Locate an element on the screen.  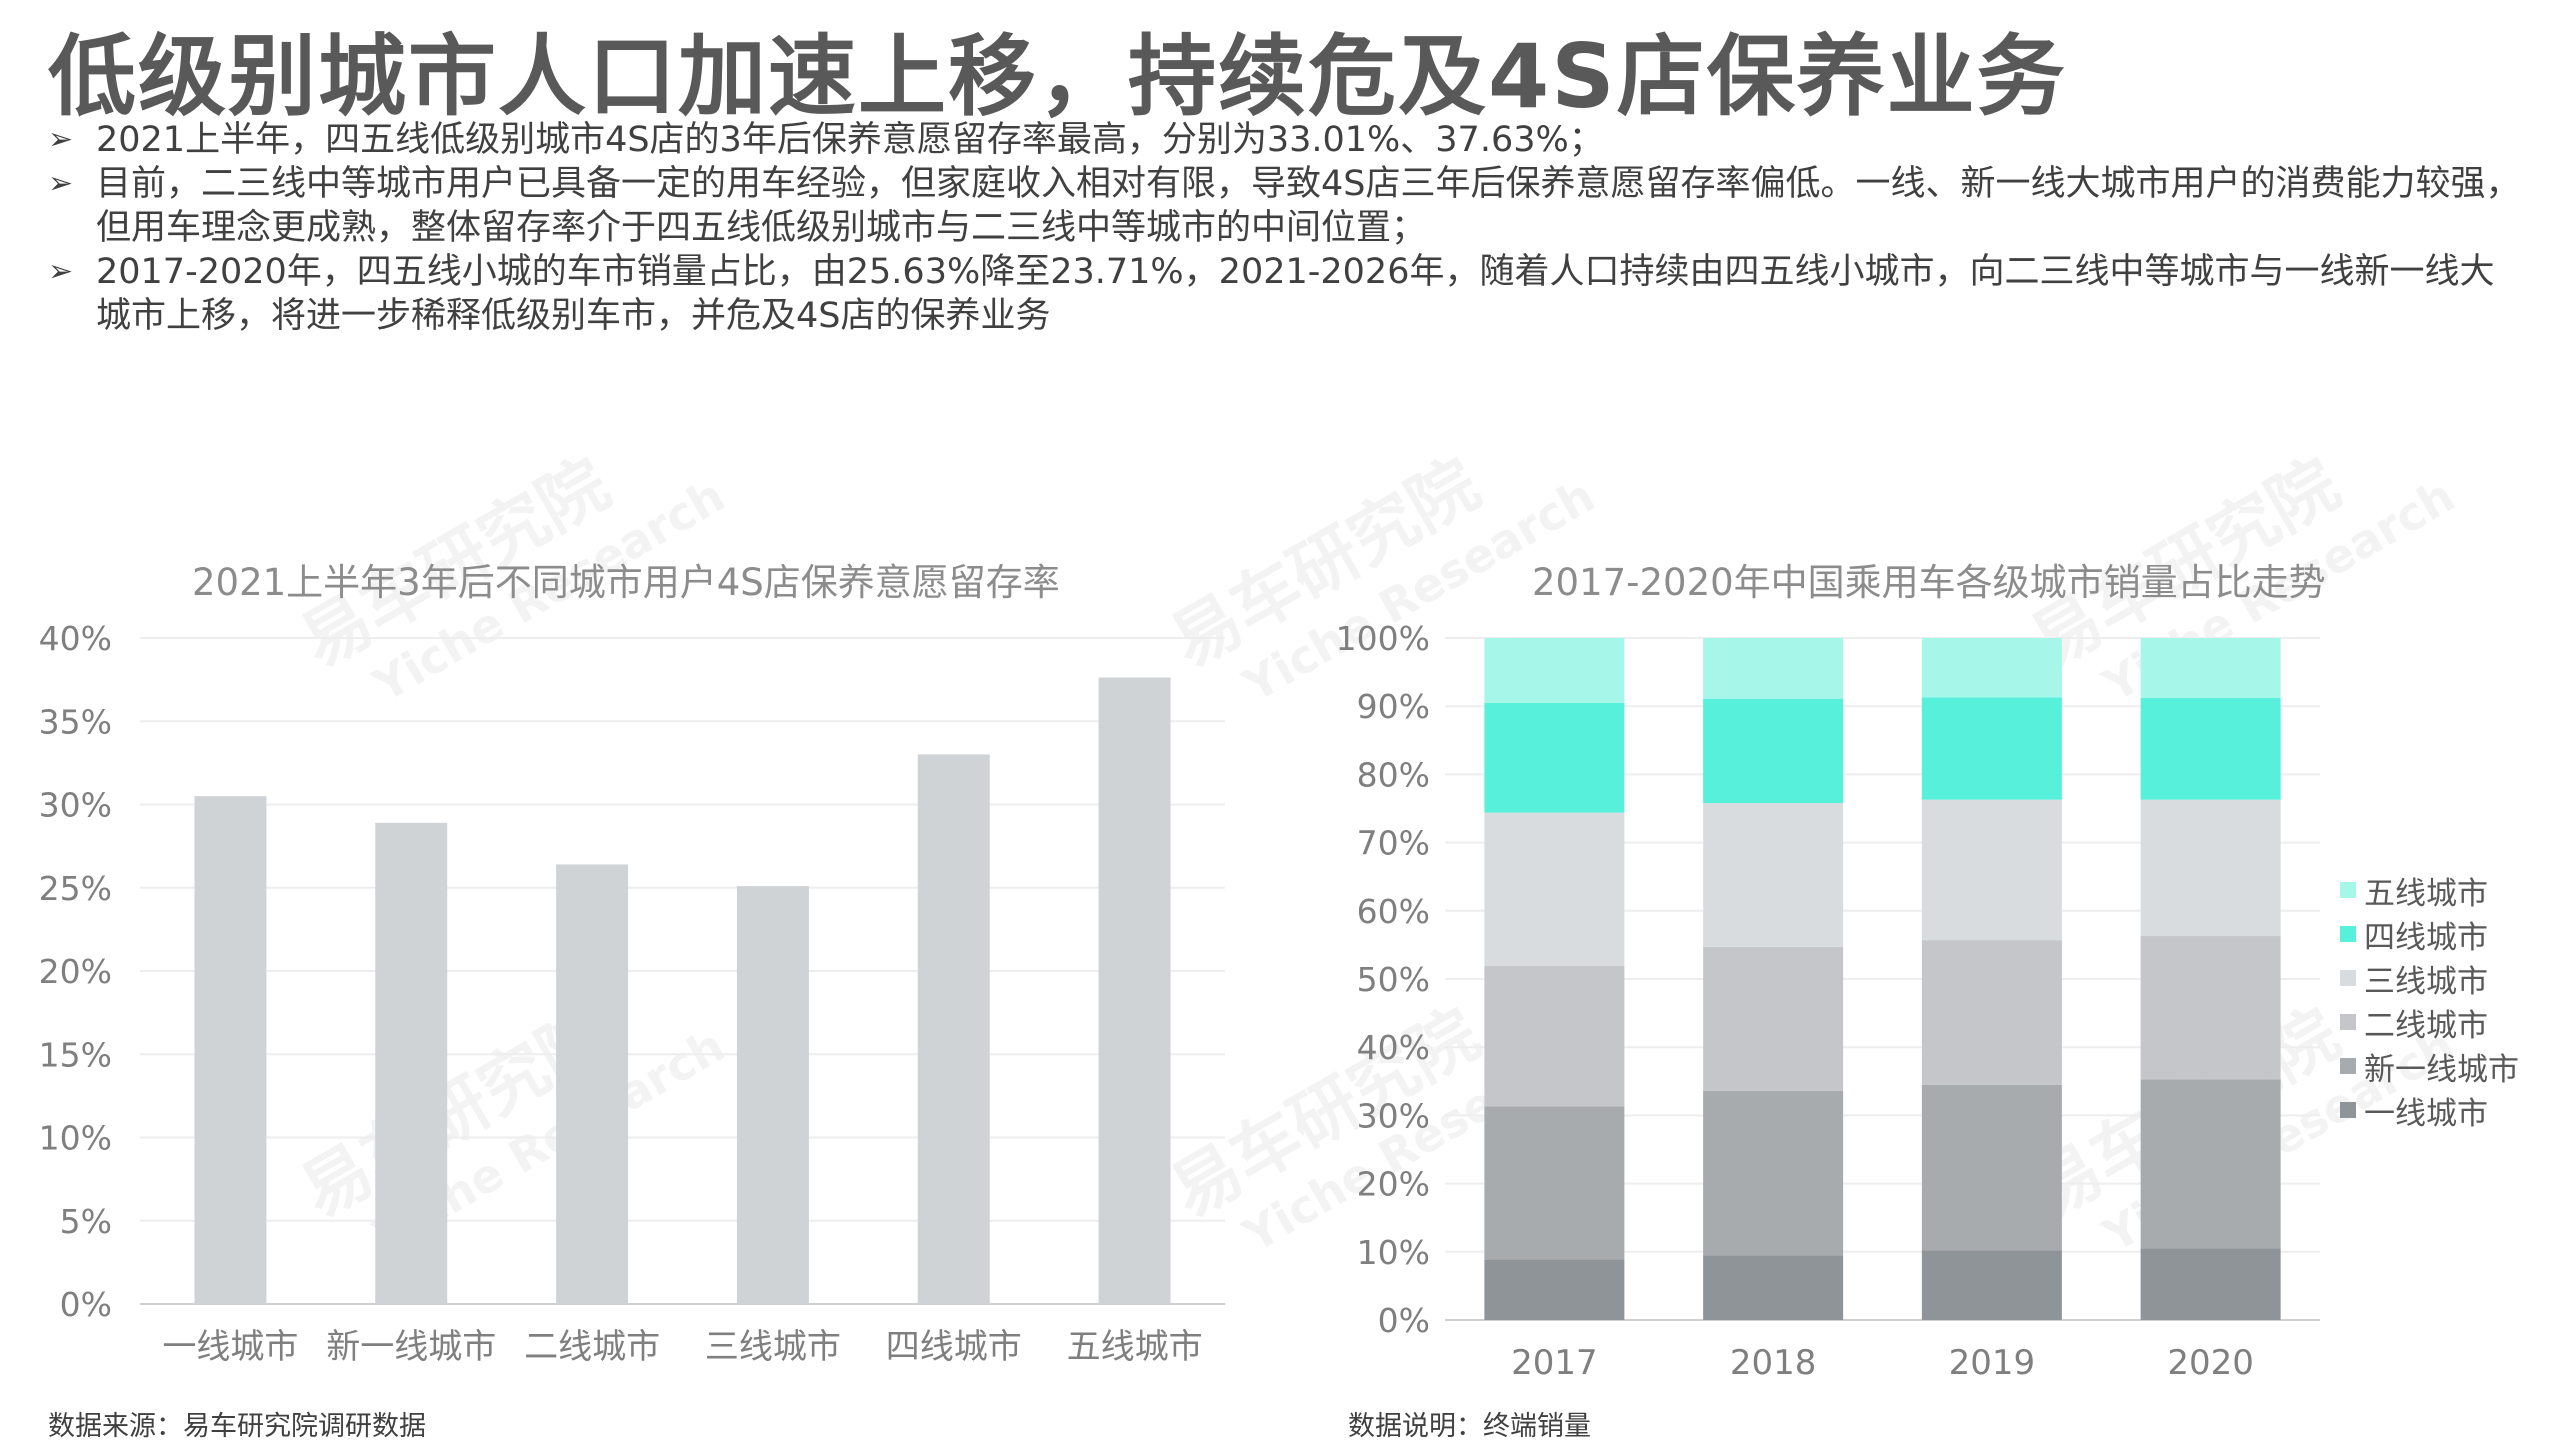
legend-label: 一线城市 is located at coordinates (2426, 1113).